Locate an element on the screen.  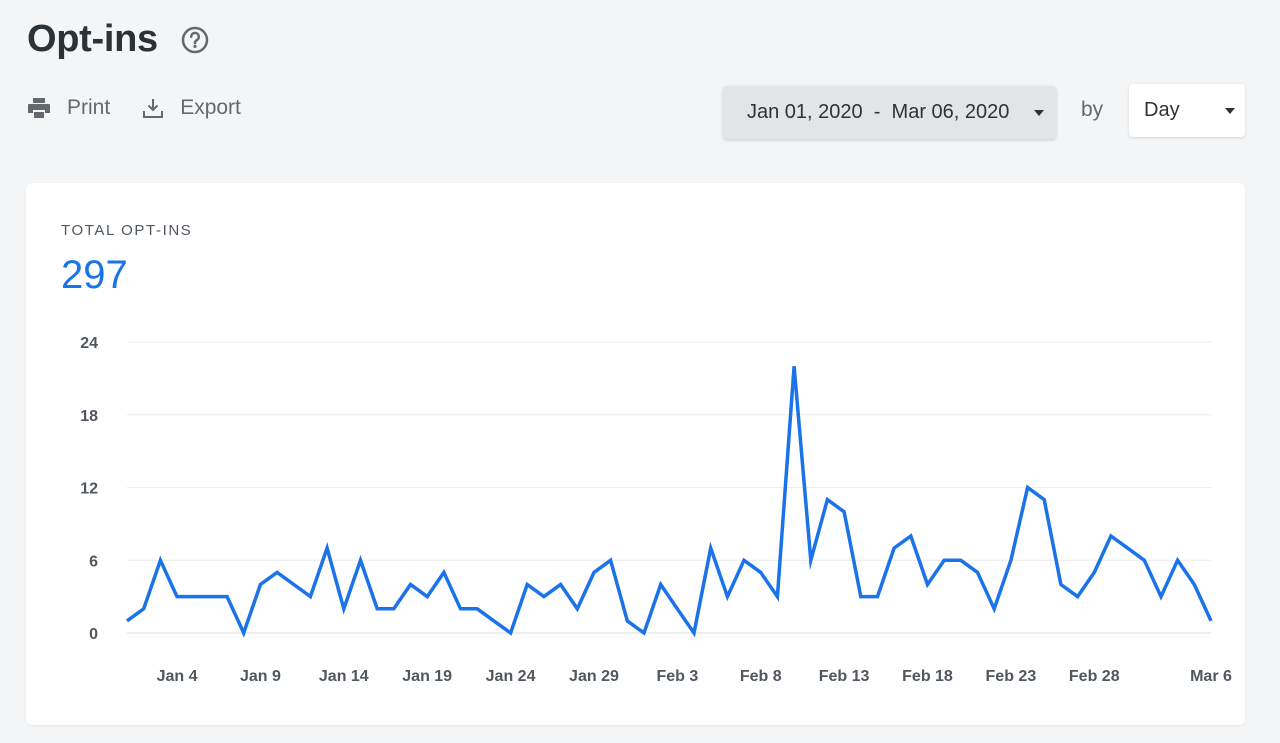
printer-icon is located at coordinates (39, 108).